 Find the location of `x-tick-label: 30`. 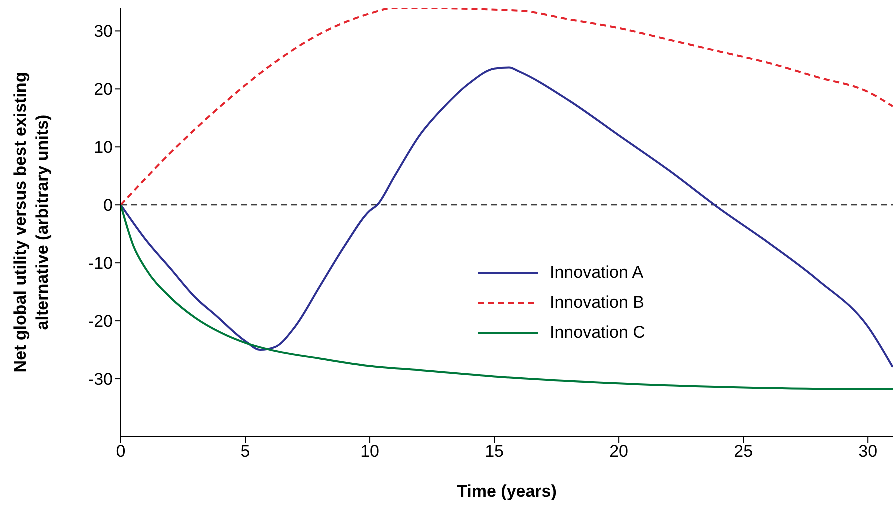

x-tick-label: 30 is located at coordinates (868, 452).